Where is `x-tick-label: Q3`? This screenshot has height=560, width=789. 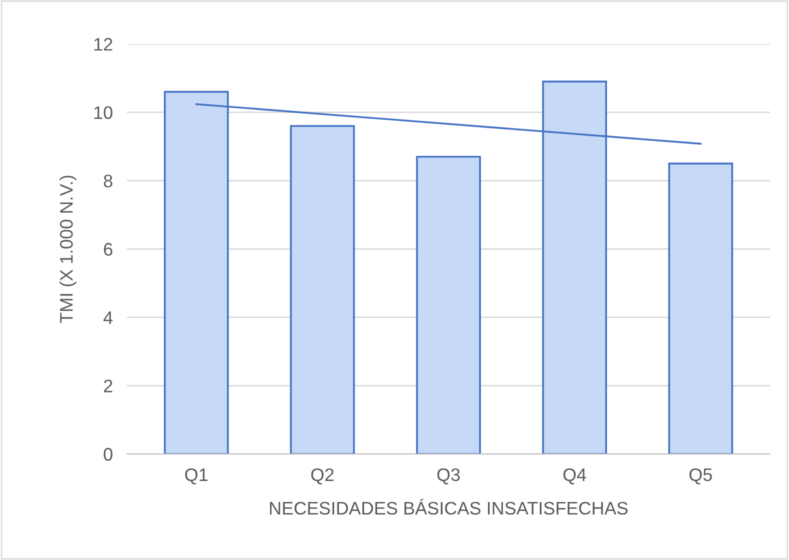 x-tick-label: Q3 is located at coordinates (448, 476).